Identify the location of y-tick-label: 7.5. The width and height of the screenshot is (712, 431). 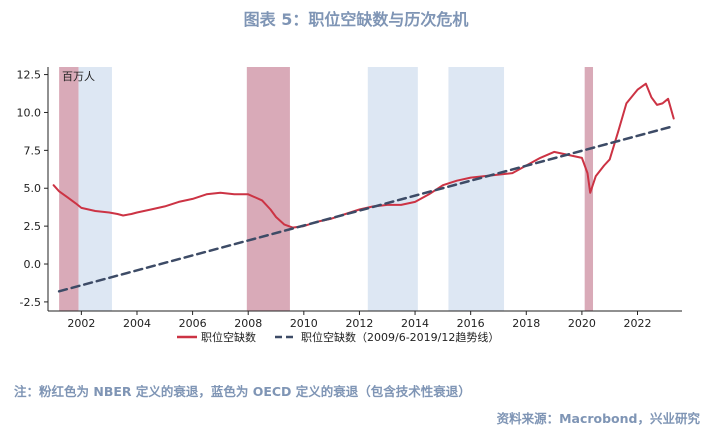
(33, 150).